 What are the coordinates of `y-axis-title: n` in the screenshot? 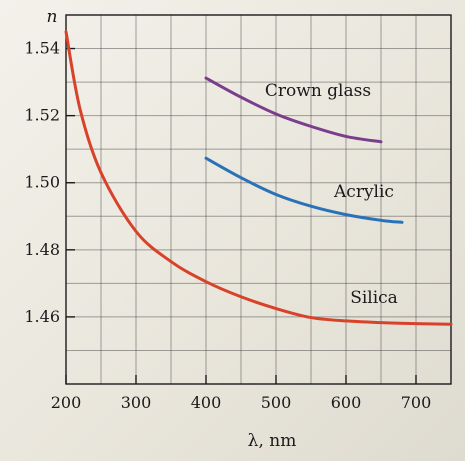 It's located at (52, 17).